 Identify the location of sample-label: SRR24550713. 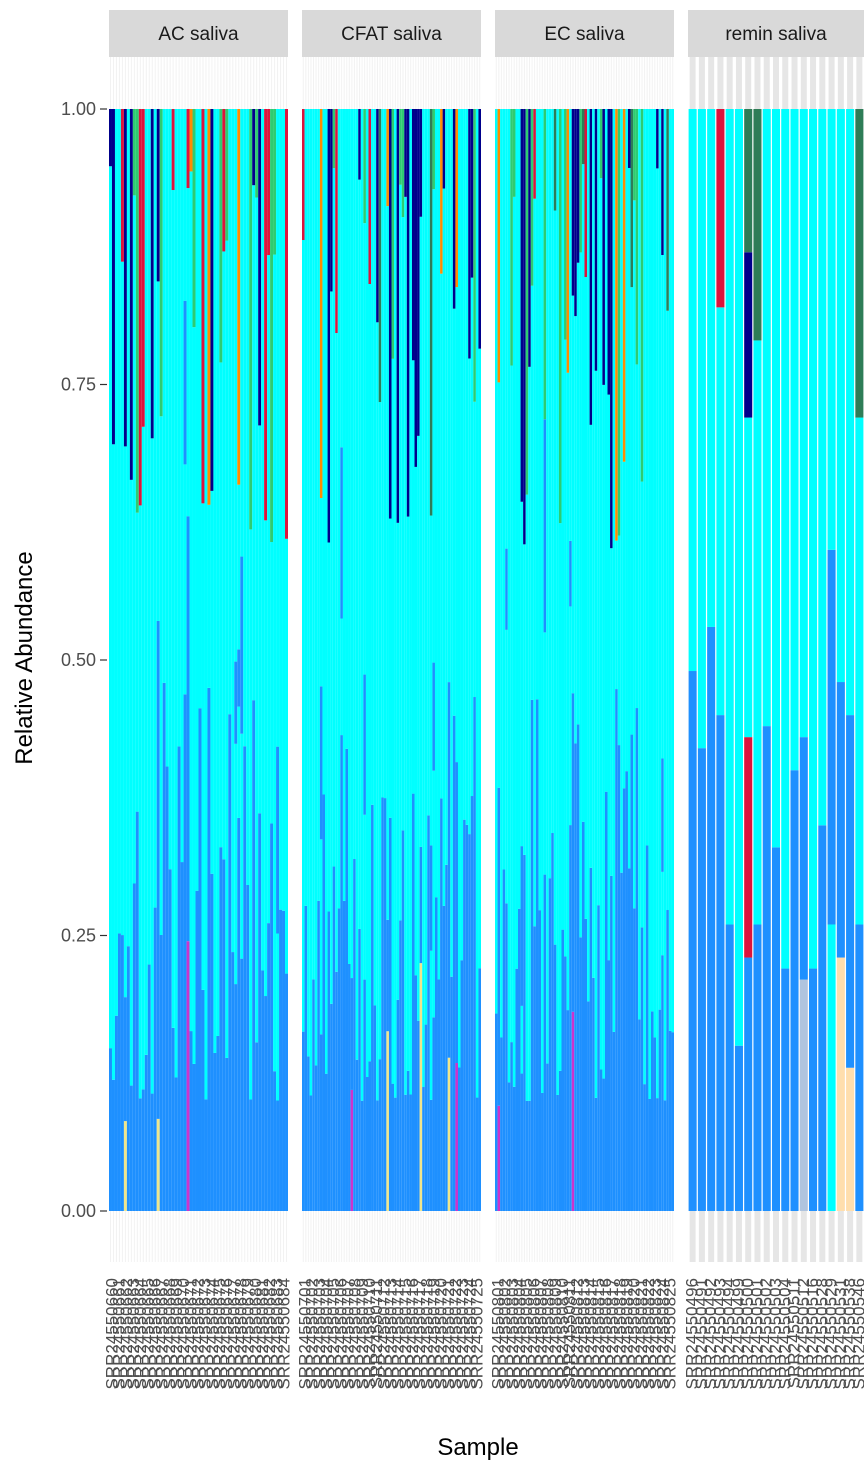
(391, 1334).